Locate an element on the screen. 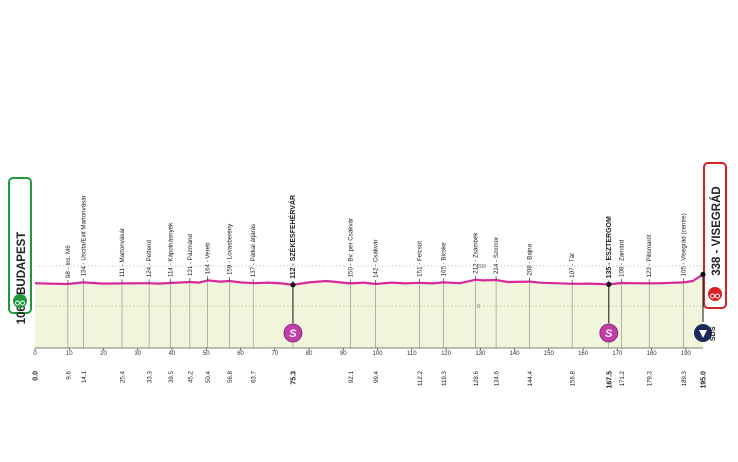  x-tick-label: 70 is located at coordinates (274, 354).